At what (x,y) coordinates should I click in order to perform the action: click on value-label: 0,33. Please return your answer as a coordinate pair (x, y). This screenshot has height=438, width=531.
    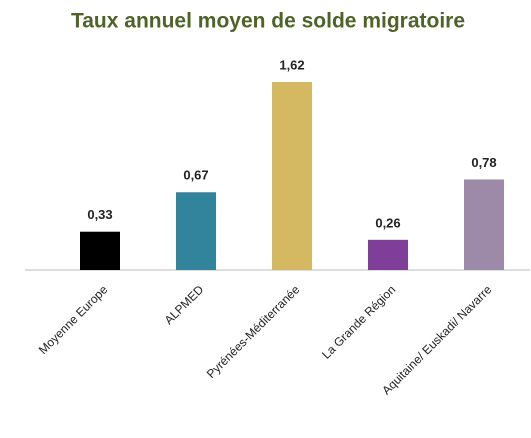
    Looking at the image, I should click on (99, 214).